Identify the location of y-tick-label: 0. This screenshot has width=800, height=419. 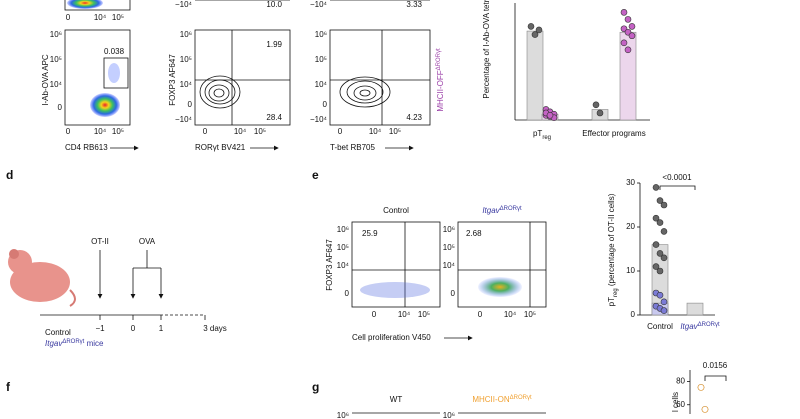
(633, 314).